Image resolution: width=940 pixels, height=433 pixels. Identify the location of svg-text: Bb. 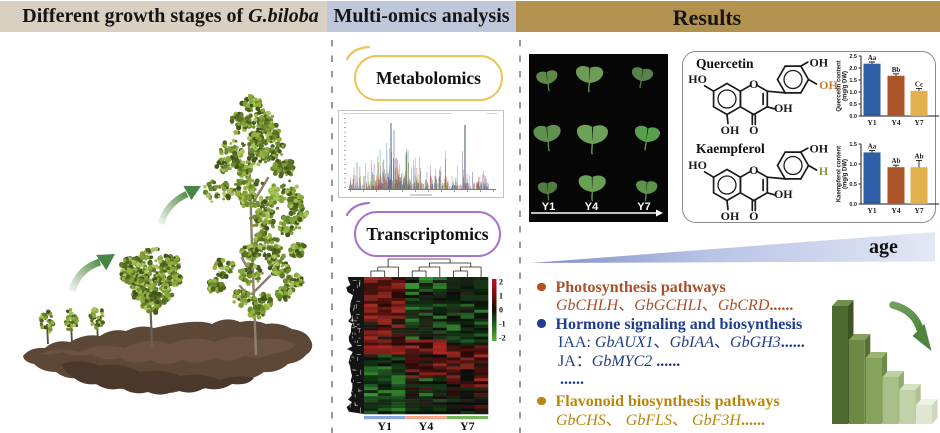
(896, 70).